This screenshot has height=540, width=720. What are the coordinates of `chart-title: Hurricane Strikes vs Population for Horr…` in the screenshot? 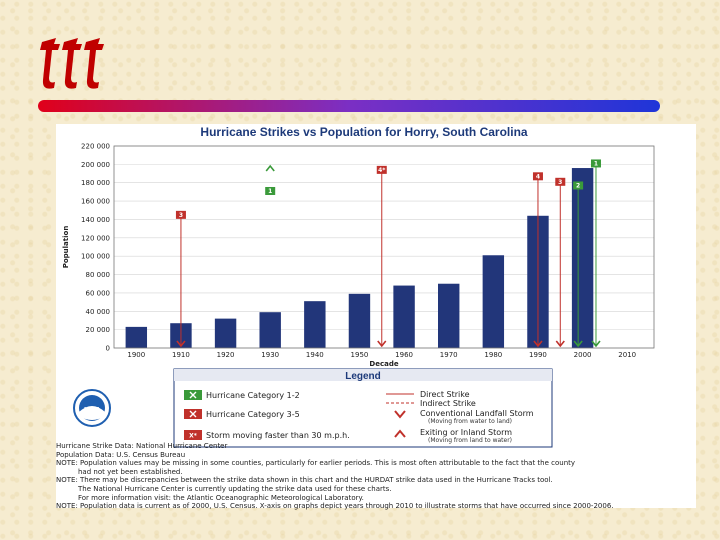 It's located at (364, 132).